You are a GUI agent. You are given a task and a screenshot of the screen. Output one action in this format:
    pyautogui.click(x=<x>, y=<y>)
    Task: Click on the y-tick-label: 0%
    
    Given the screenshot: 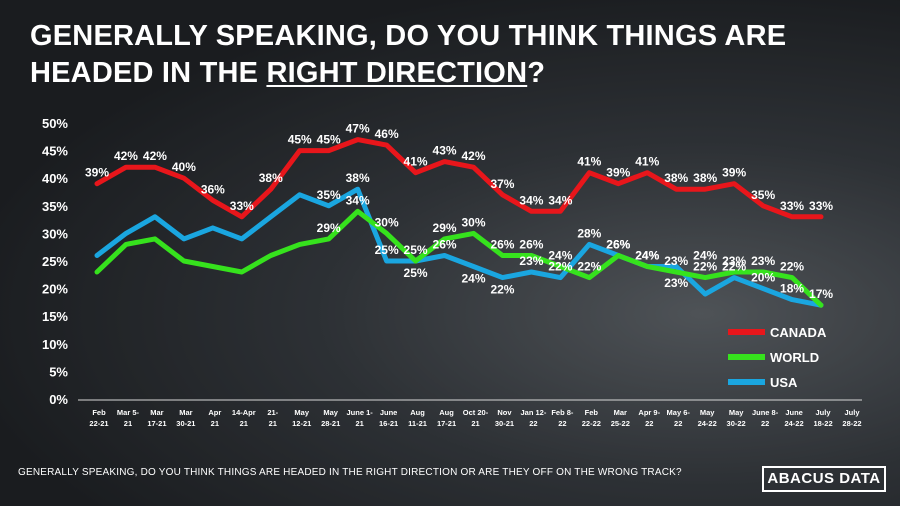 What is the action you would take?
    pyautogui.click(x=58, y=399)
    